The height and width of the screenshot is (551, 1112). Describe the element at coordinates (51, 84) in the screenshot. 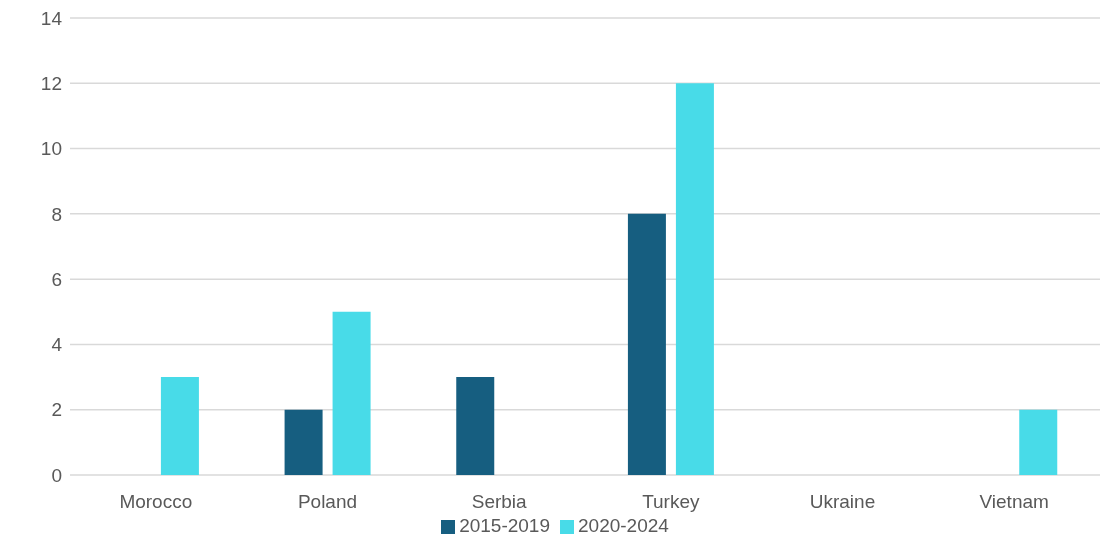

I see `y-tick-label: 12` at that location.